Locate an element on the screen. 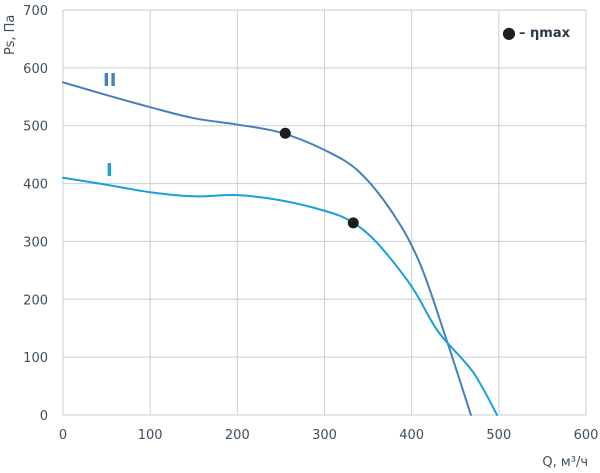 The width and height of the screenshot is (600, 473). legend-marker-icon: ● is located at coordinates (509, 32).